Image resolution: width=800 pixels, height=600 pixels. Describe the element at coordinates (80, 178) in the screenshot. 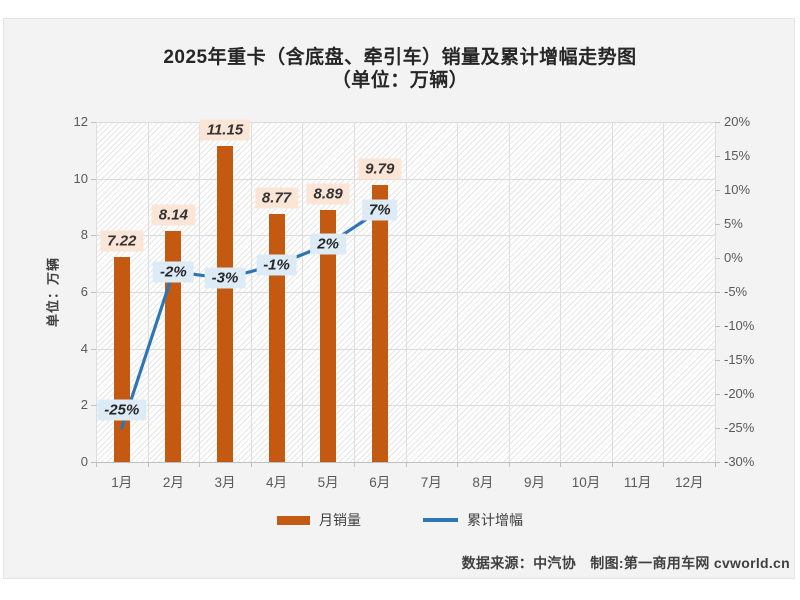

I see `left-axis-tick-label: 10` at that location.